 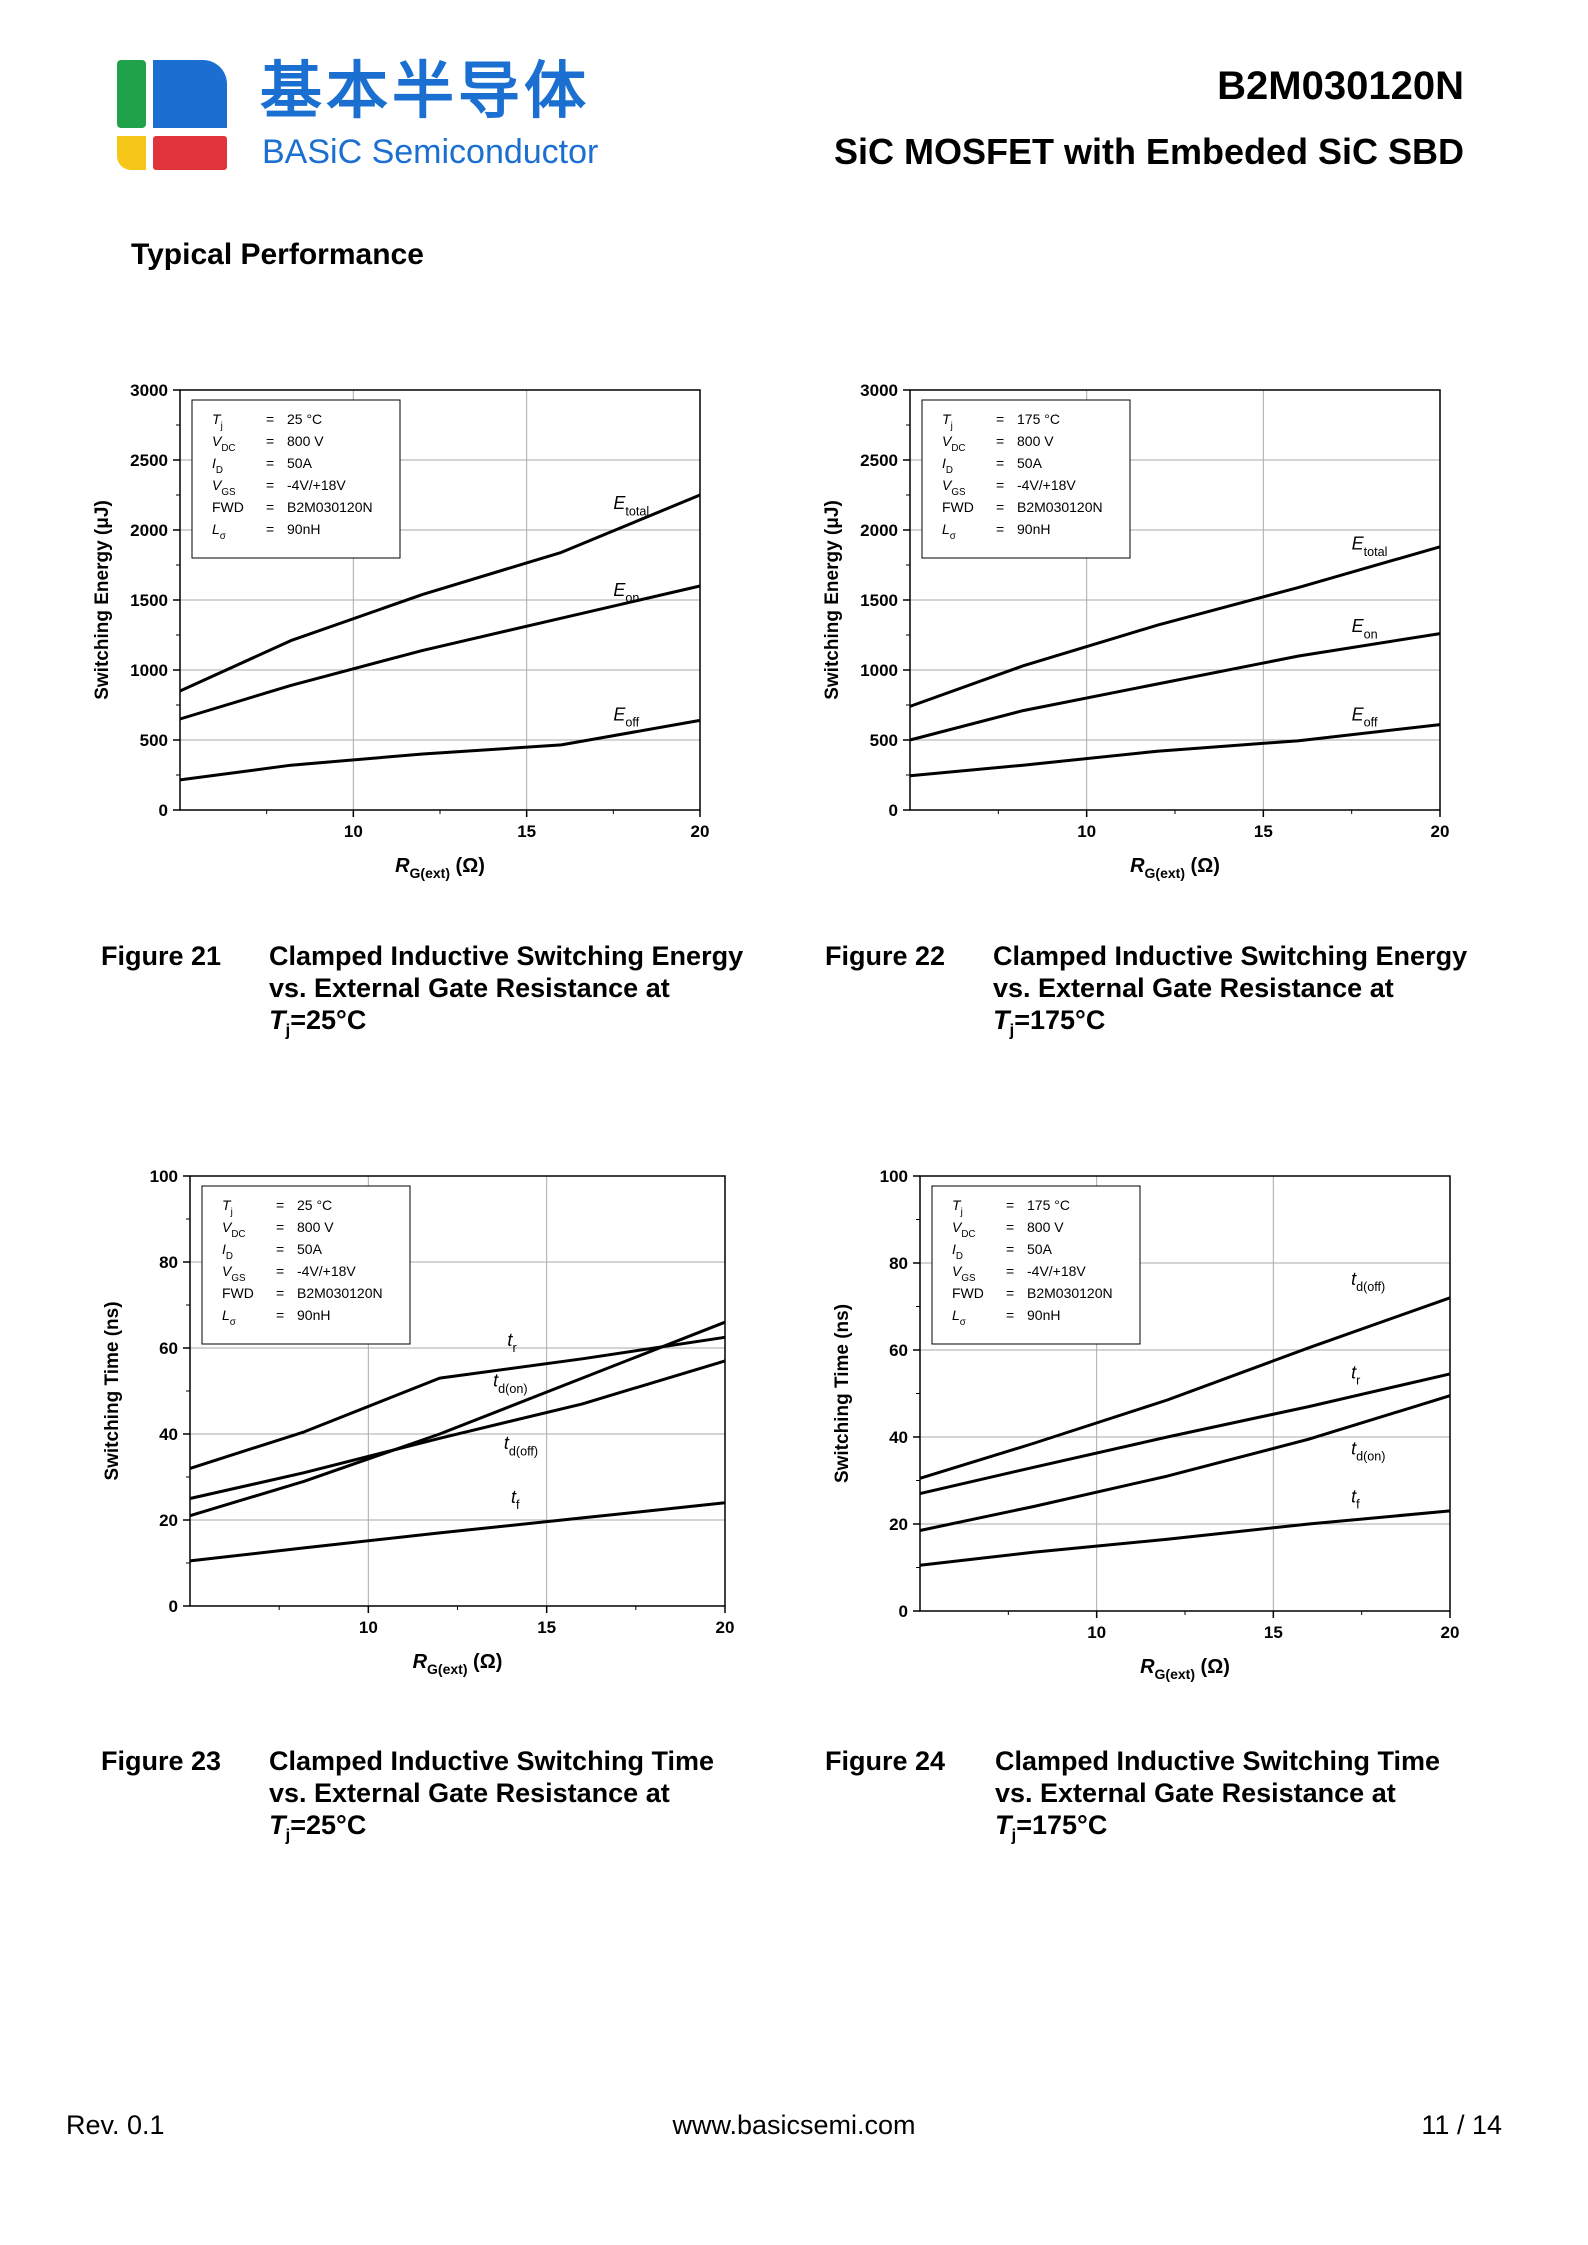 What do you see at coordinates (149, 600) in the screenshot?
I see `y-tick-label: 1500` at bounding box center [149, 600].